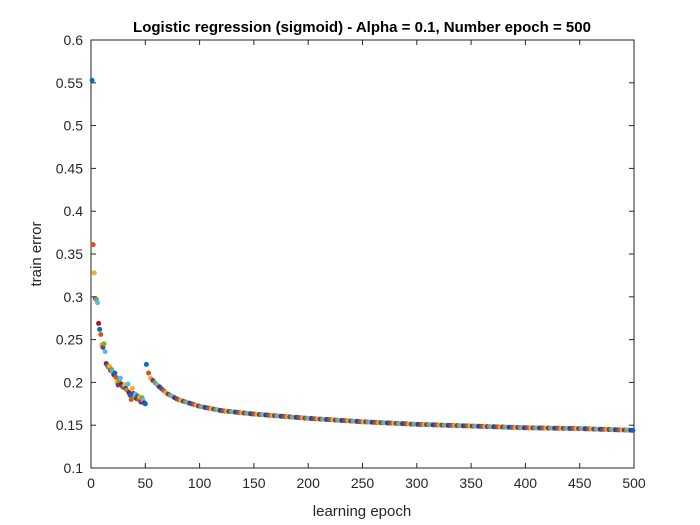 The width and height of the screenshot is (700, 525). Describe the element at coordinates (74, 211) in the screenshot. I see `y-tick-label: 0.4` at that location.